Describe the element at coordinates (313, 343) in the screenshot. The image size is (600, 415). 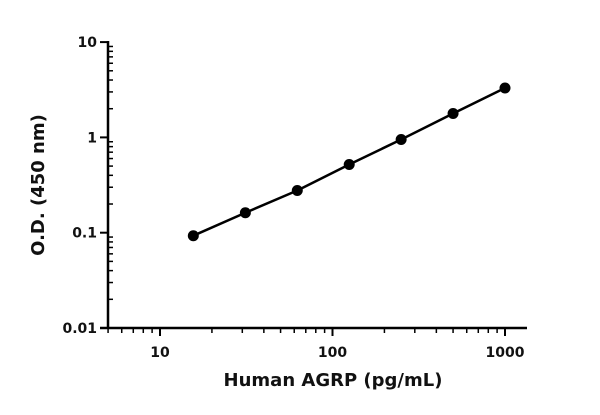
I see `x-axis: 10 100 1000` at that location.